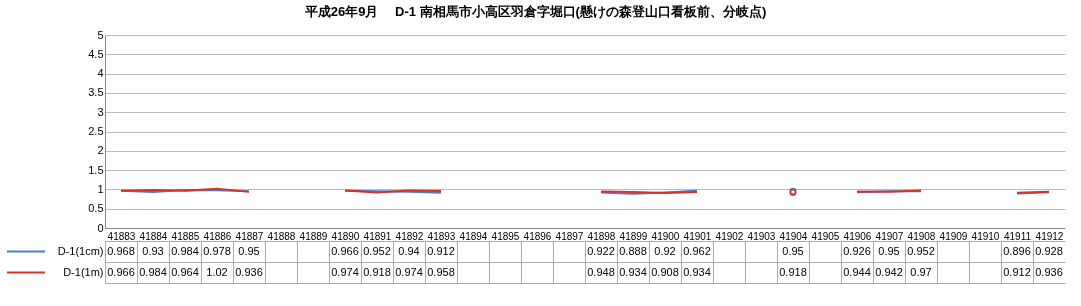 This screenshot has width=1081, height=306. I want to click on data-label: 0.968, so click(121, 250).